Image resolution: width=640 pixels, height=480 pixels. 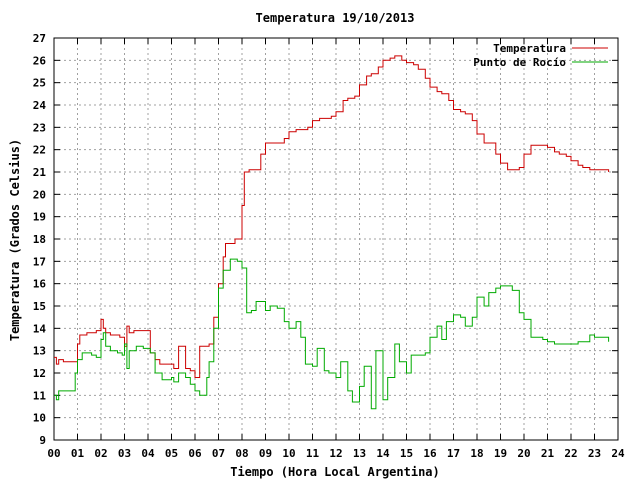 I want to click on y-tick-label: 11, so click(x=40, y=395).